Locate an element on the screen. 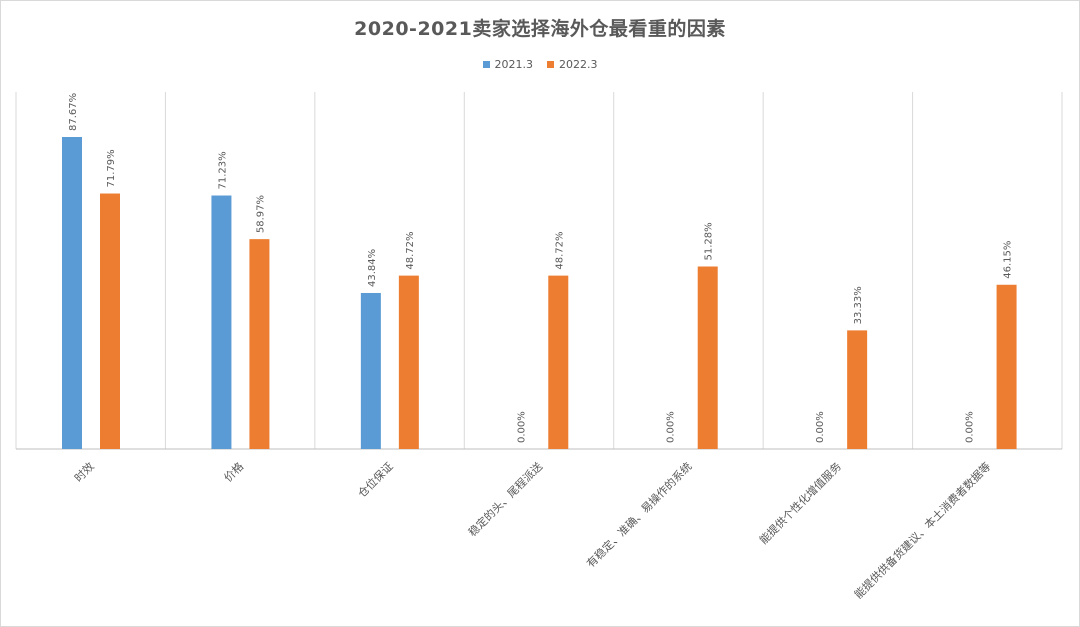 This screenshot has height=627, width=1080. data-label: 58.97% is located at coordinates (260, 214).